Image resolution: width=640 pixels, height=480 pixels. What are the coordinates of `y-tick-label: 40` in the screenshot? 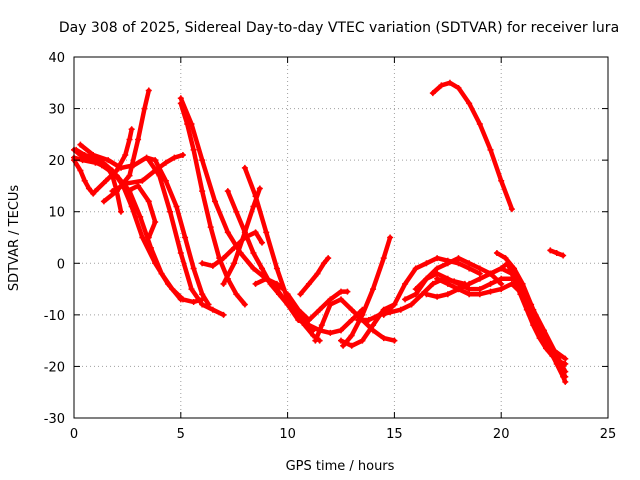 It's located at (56, 58).